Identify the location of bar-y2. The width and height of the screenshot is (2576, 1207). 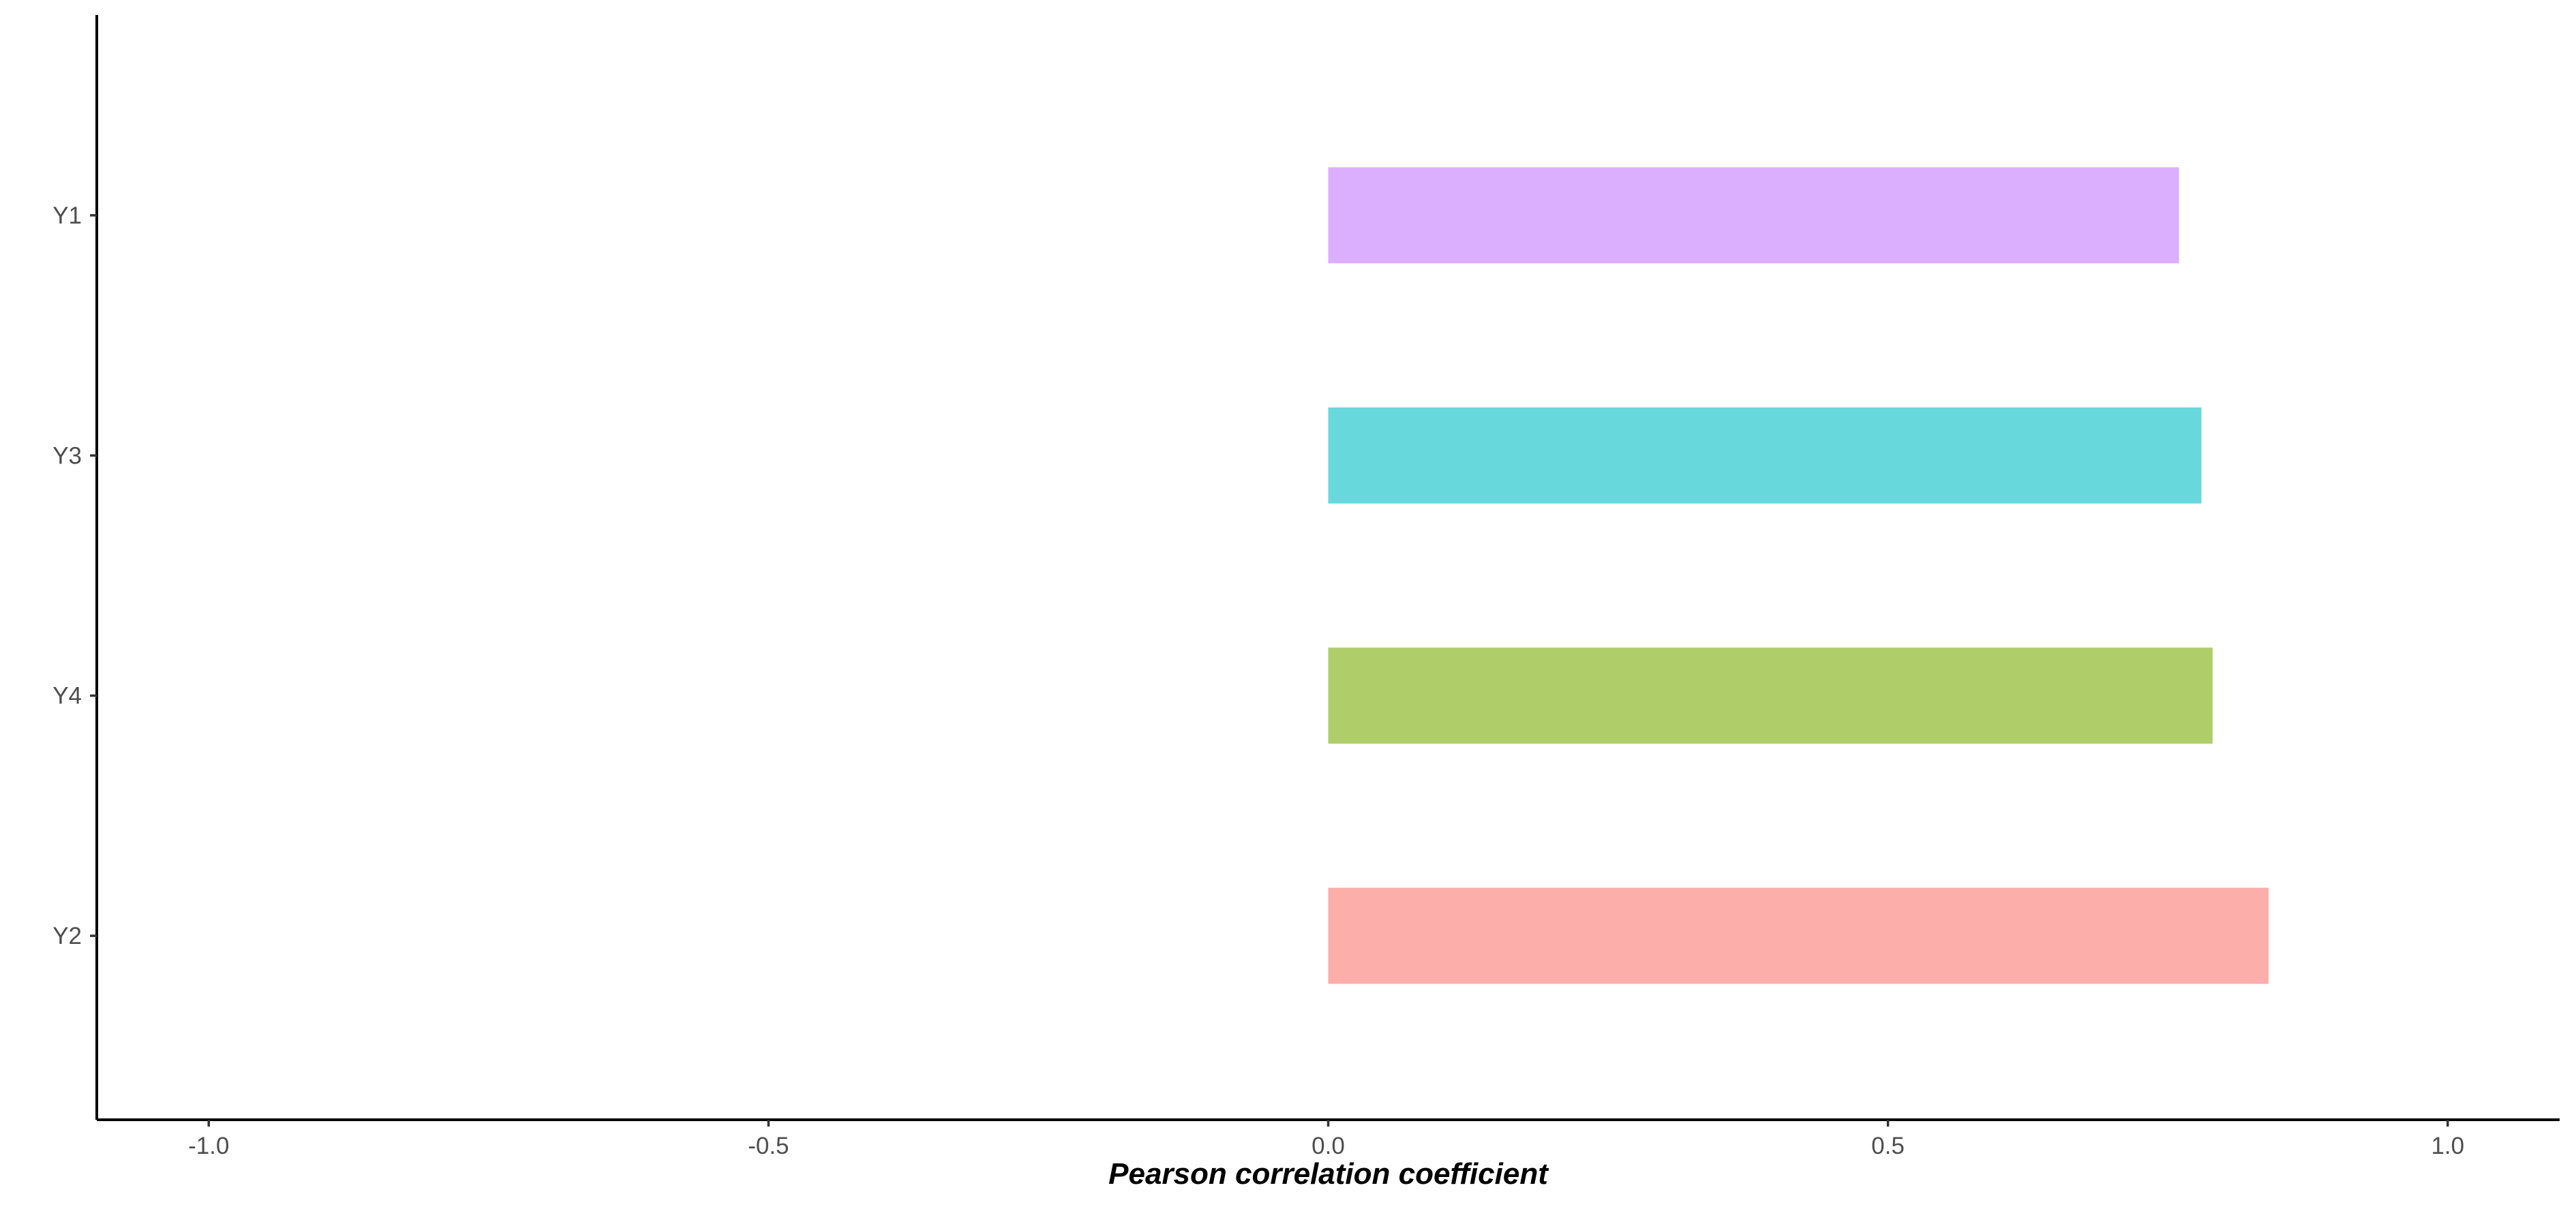
(1799, 935).